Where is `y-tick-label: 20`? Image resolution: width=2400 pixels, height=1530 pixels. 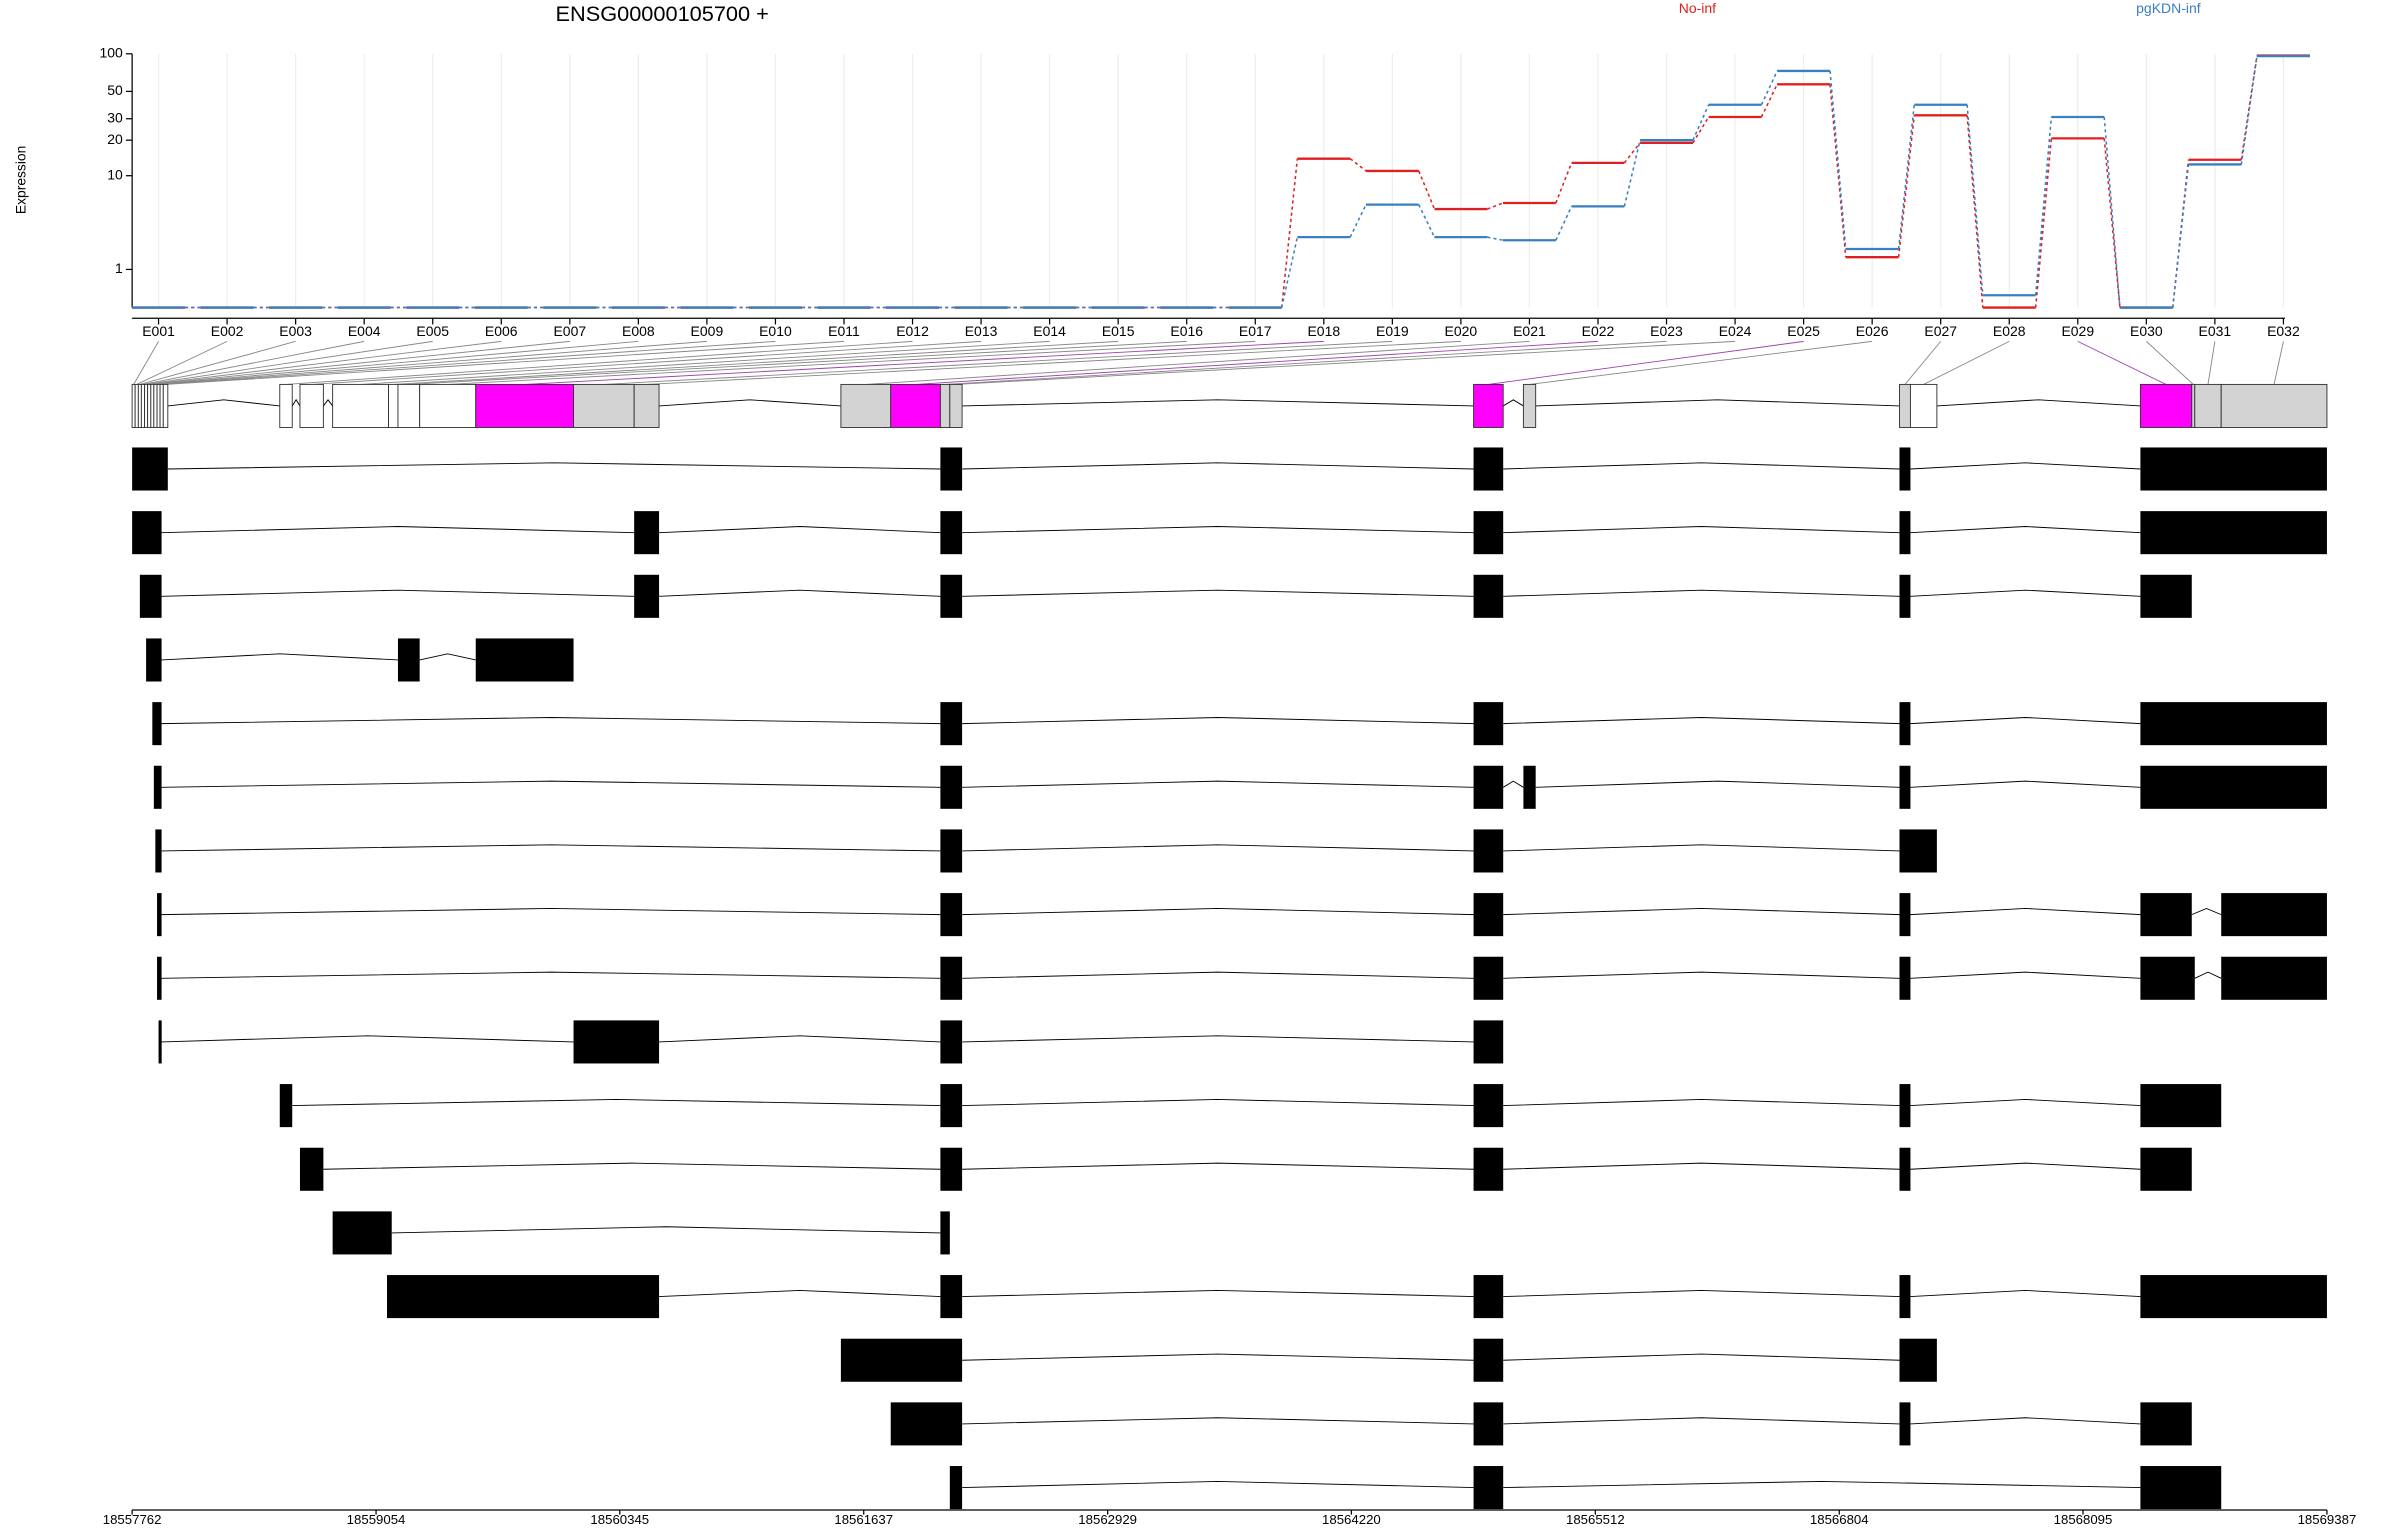 y-tick-label: 20 is located at coordinates (115, 139).